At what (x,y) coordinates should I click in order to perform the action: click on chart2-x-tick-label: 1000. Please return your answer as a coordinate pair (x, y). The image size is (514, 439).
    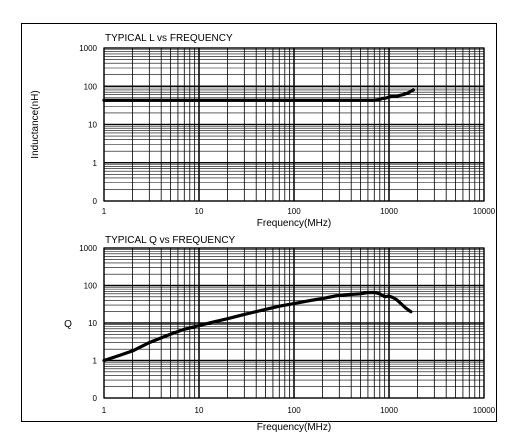
    Looking at the image, I should click on (389, 410).